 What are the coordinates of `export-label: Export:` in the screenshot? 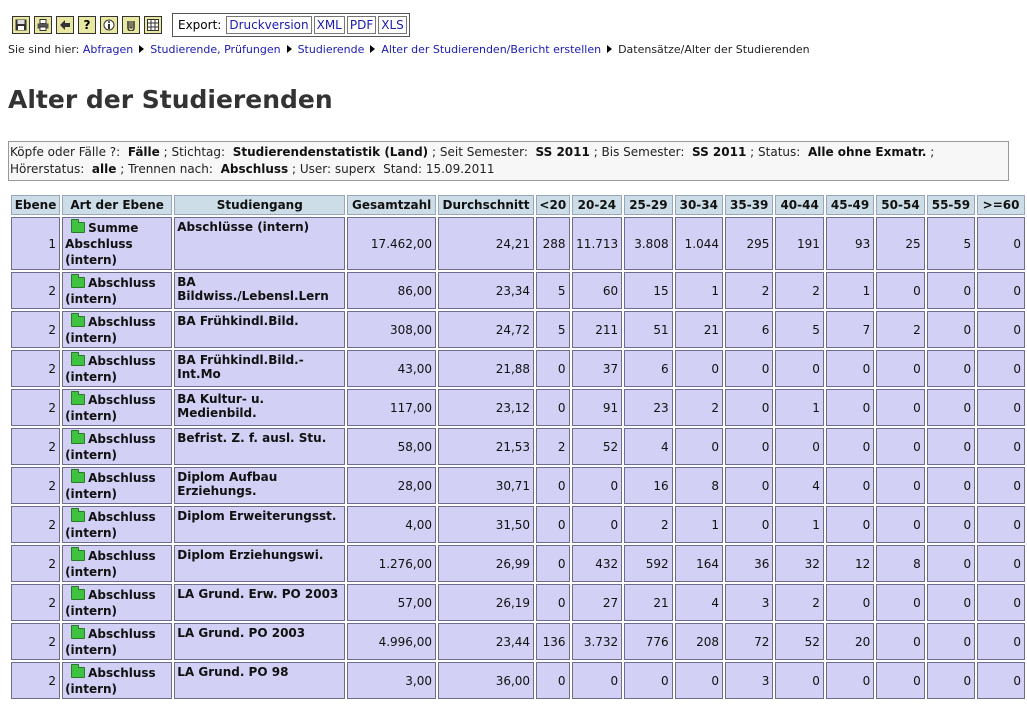 It's located at (200, 25).